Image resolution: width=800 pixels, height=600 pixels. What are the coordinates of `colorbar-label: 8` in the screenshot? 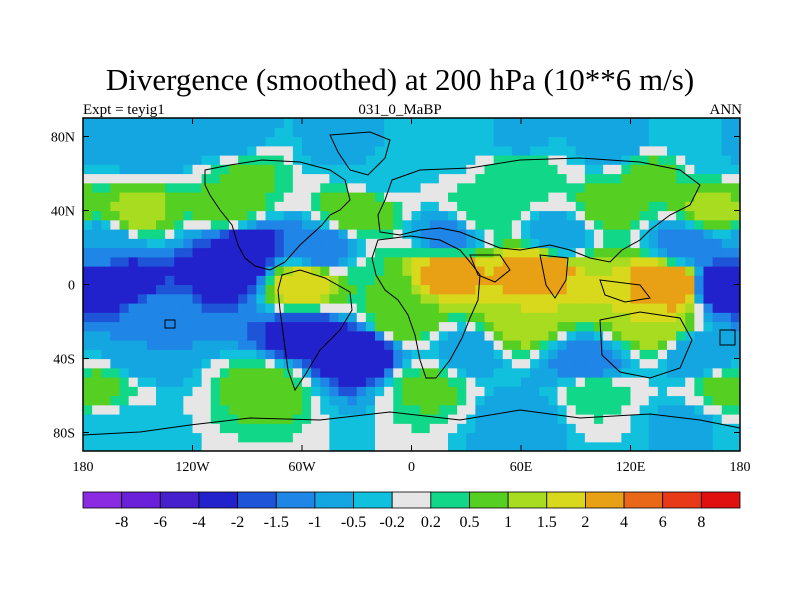 It's located at (701, 522).